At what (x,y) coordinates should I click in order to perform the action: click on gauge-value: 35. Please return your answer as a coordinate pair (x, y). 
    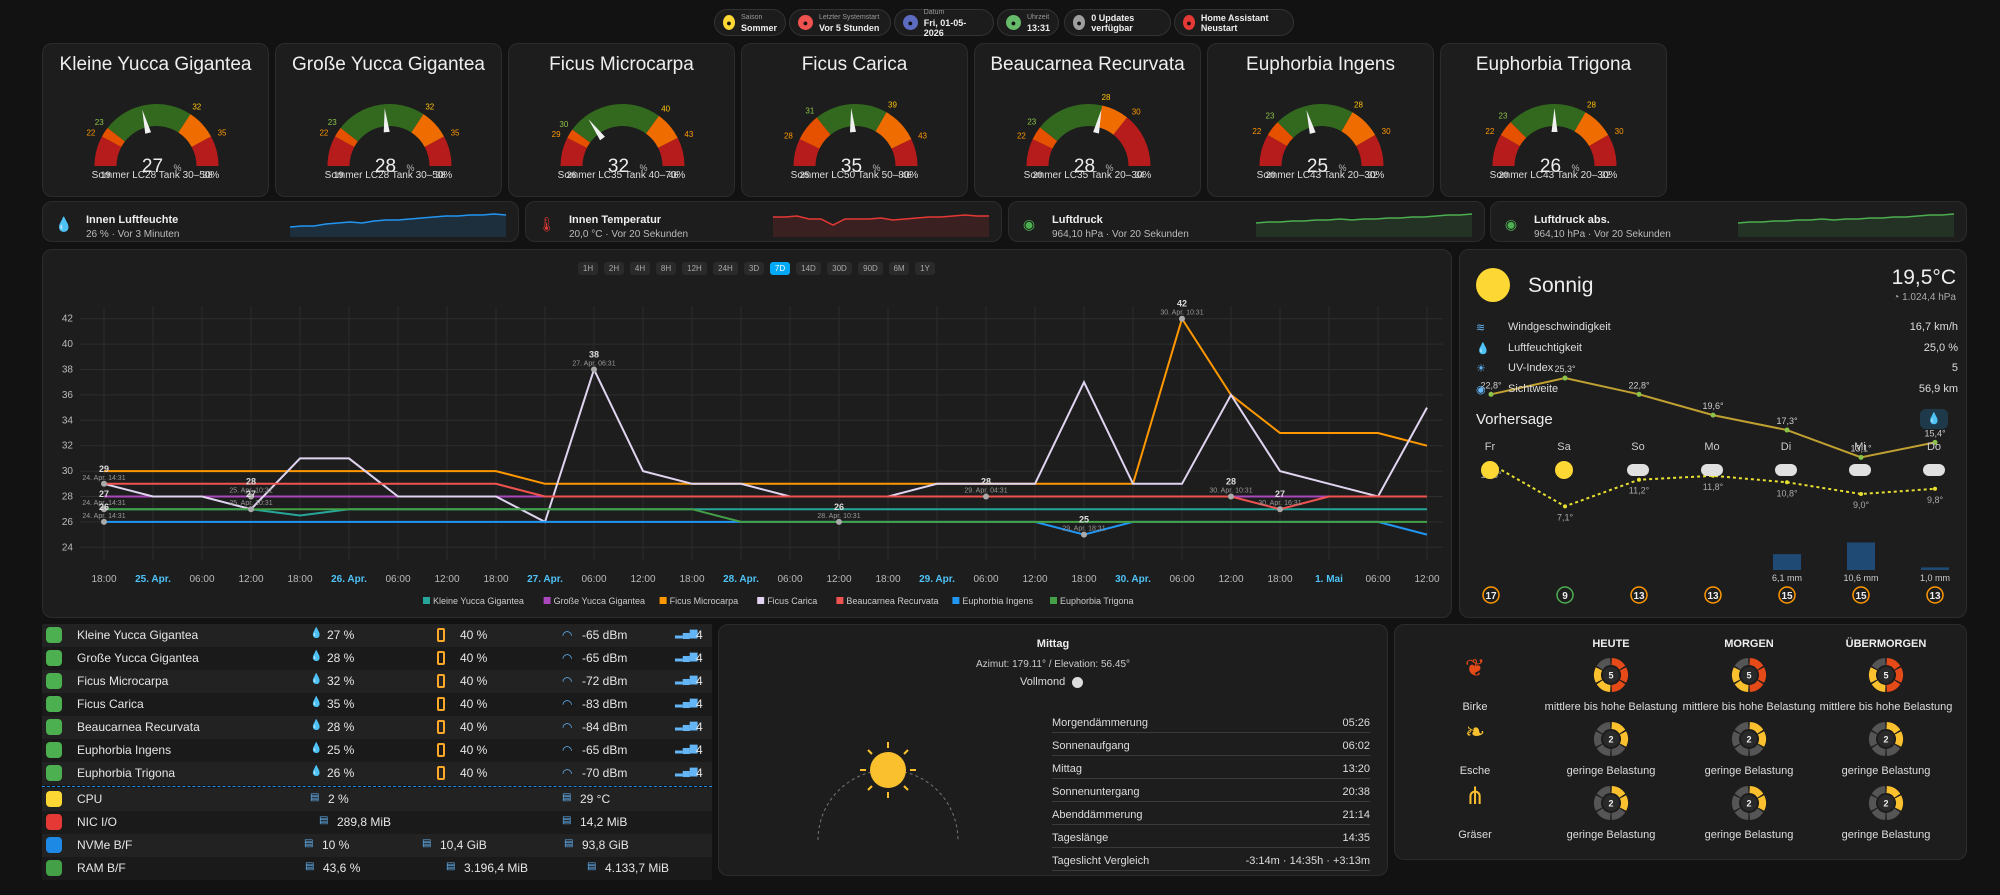
    Looking at the image, I should click on (851, 166).